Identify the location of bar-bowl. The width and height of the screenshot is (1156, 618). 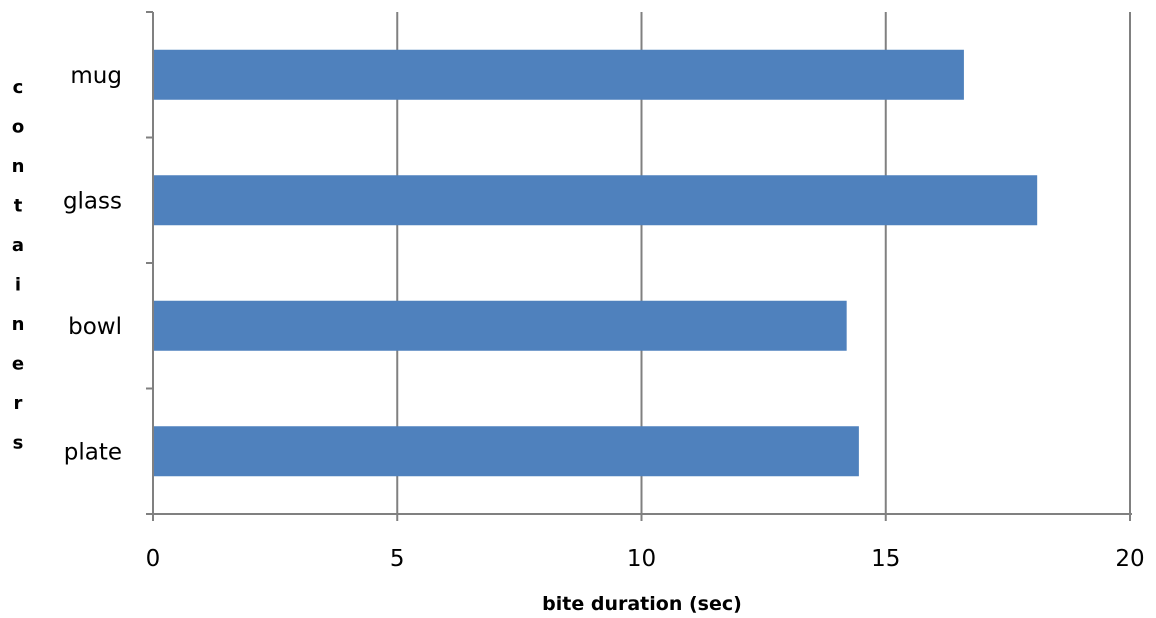
(500, 325).